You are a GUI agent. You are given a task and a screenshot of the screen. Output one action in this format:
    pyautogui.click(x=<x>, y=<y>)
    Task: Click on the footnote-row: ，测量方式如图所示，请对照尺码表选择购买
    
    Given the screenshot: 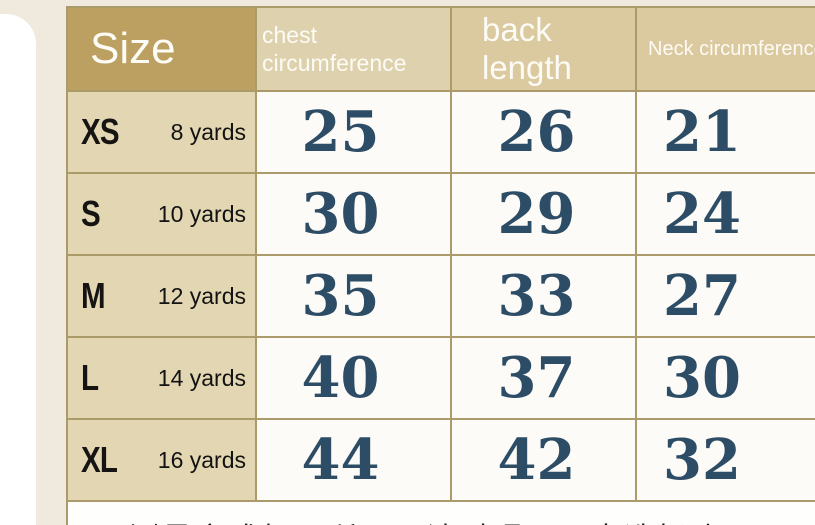 What is the action you would take?
    pyautogui.click(x=441, y=513)
    